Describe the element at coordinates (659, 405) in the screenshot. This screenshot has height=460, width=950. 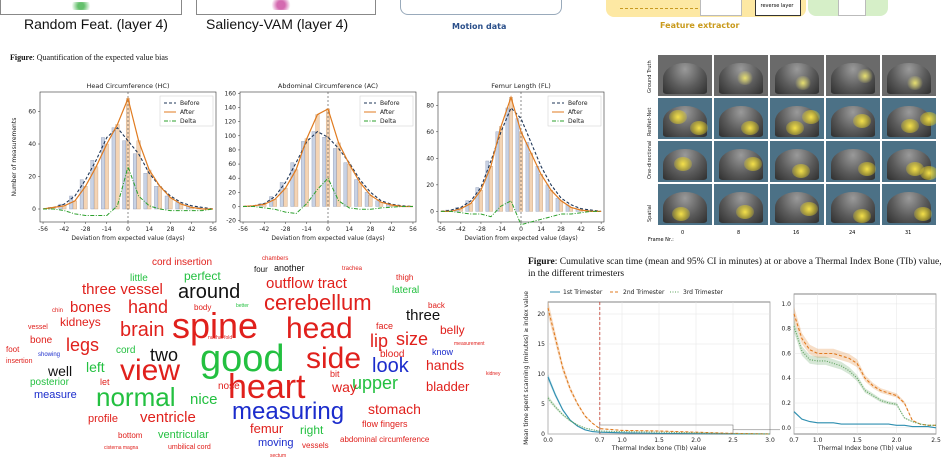
I see `series-line` at that location.